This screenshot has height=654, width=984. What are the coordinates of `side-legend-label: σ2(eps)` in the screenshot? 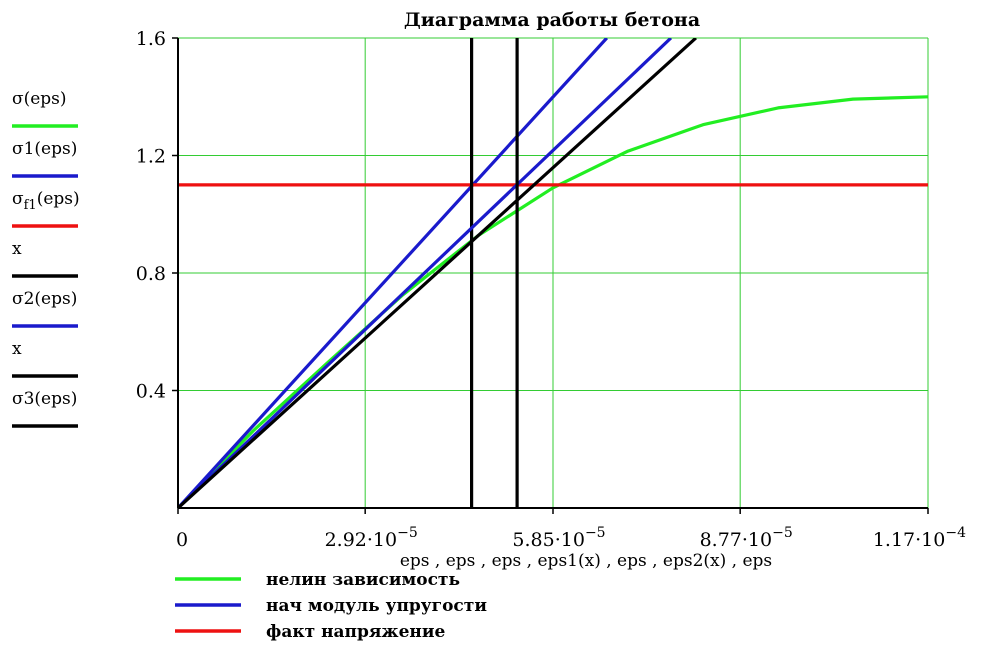 It's located at (44, 299).